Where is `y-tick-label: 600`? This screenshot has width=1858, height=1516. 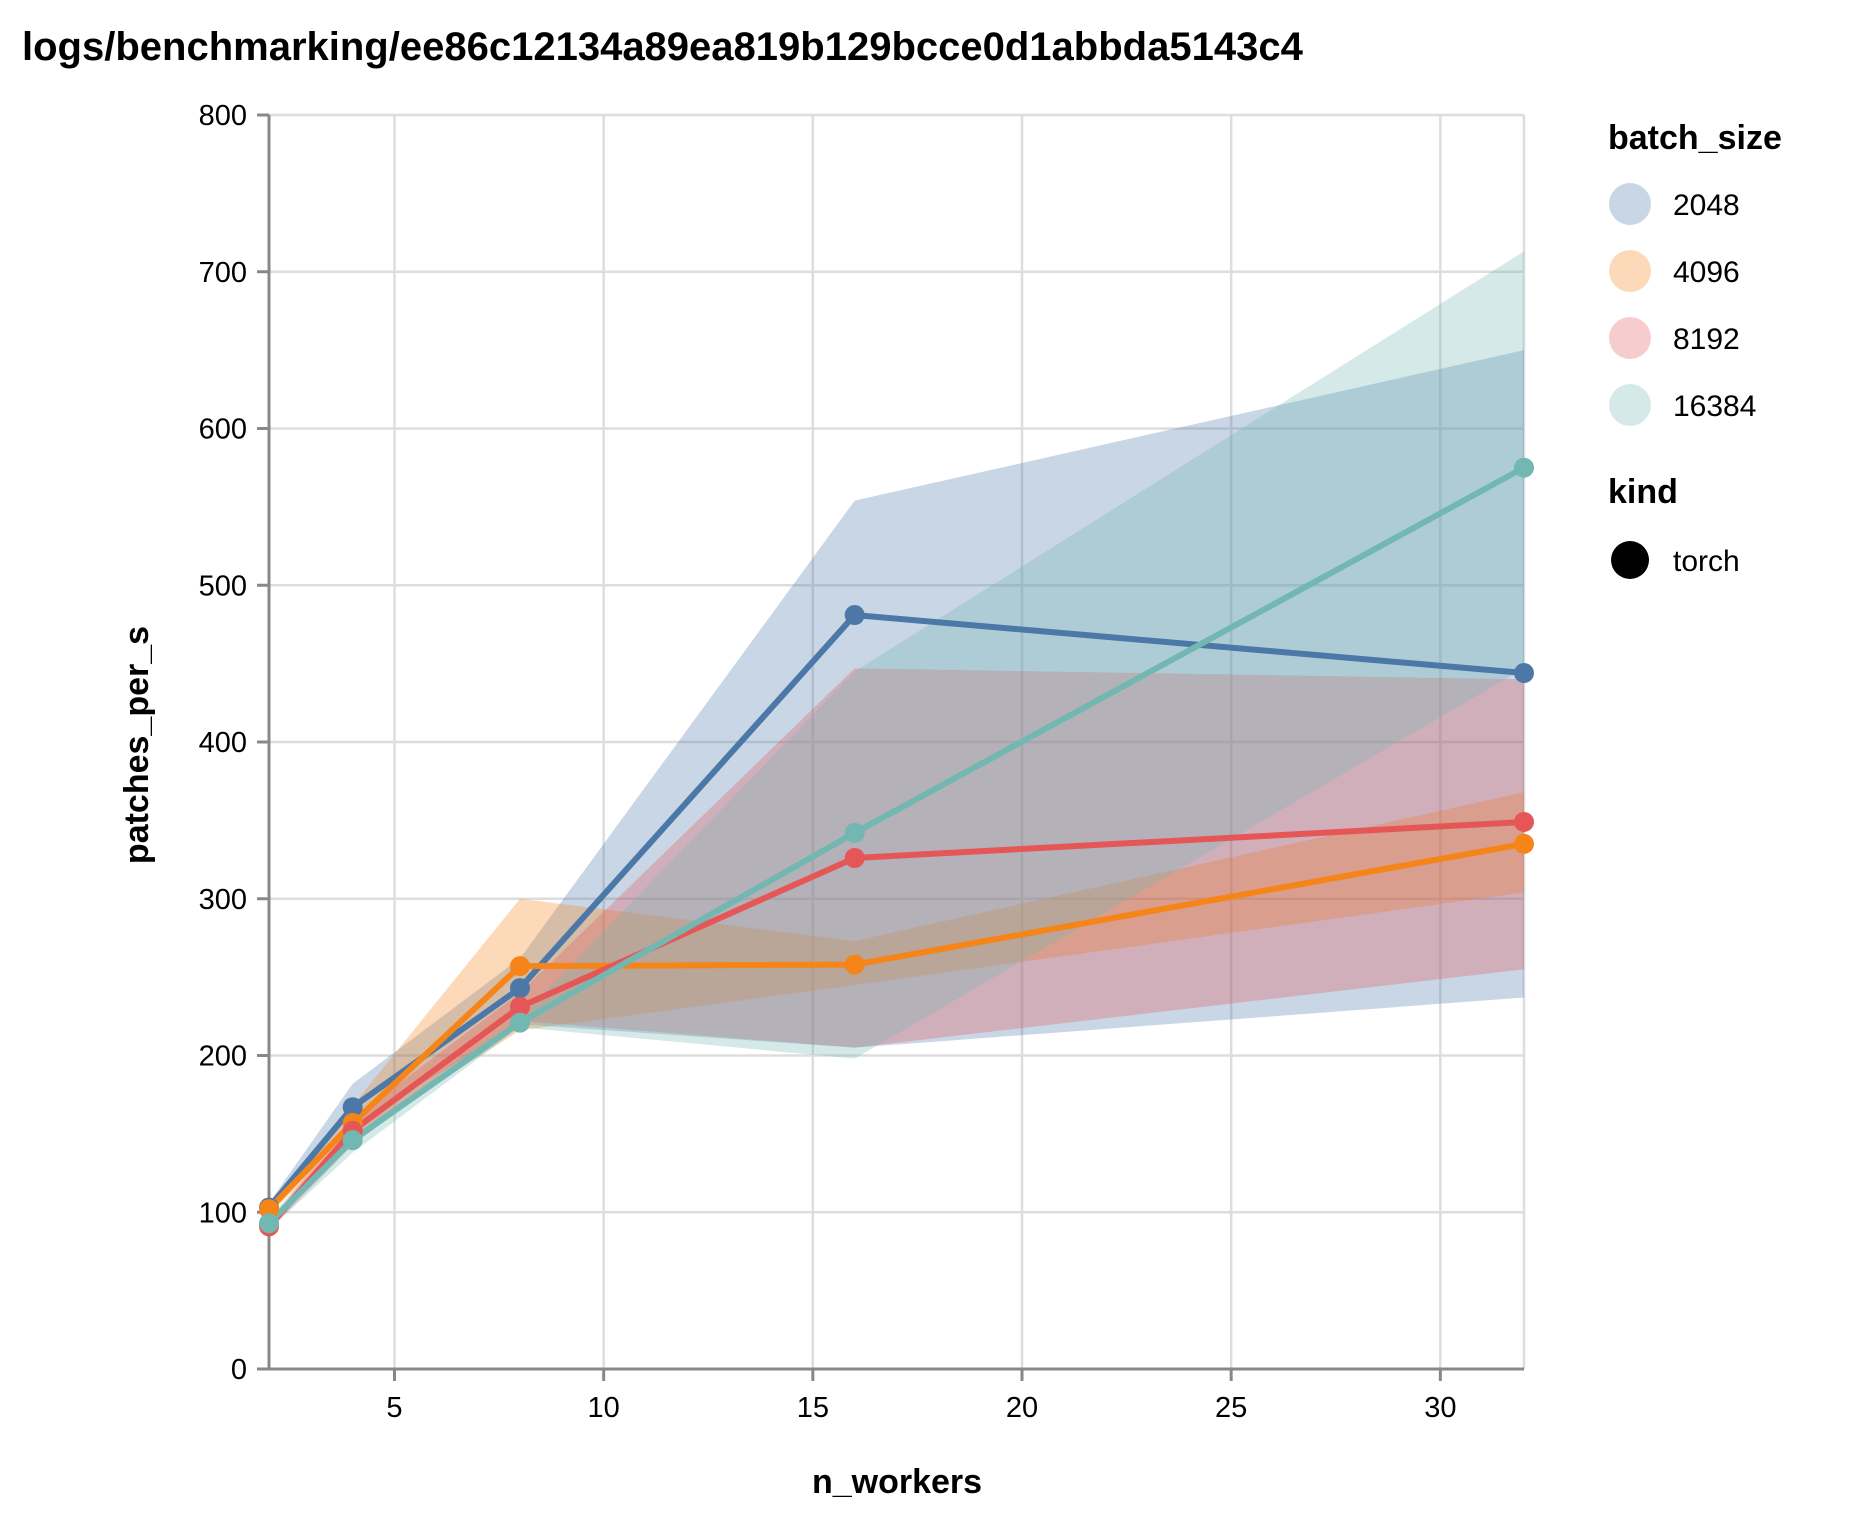
y-tick-label: 600 is located at coordinates (223, 430).